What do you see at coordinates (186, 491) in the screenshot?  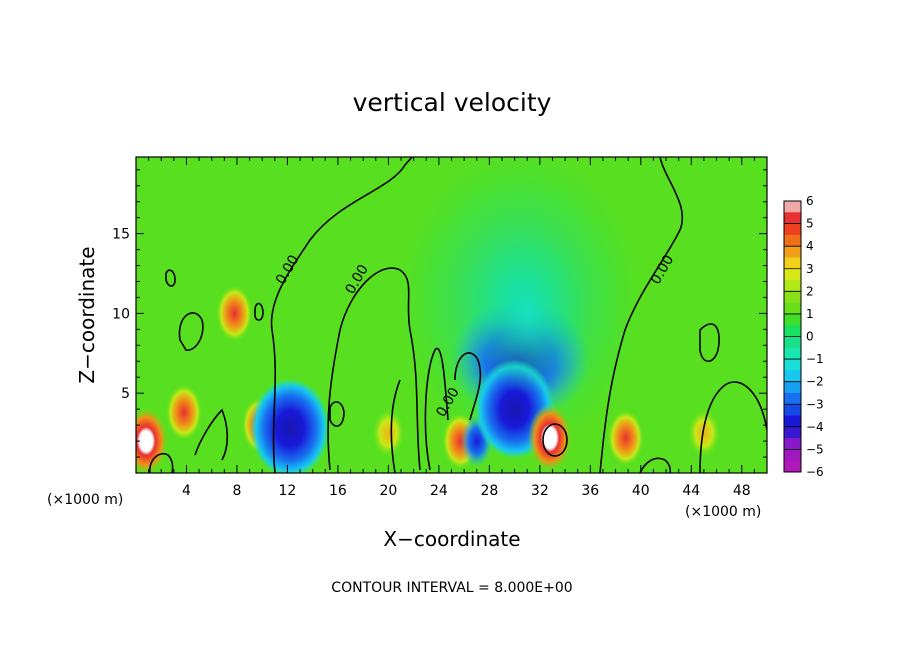 I see `x-tick-label: 4` at bounding box center [186, 491].